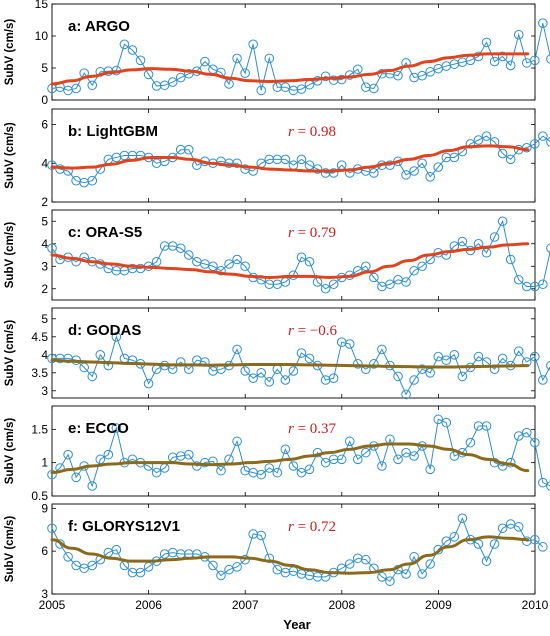  Describe the element at coordinates (312, 429) in the screenshot. I see `correlation-label: r = 0.37` at that location.